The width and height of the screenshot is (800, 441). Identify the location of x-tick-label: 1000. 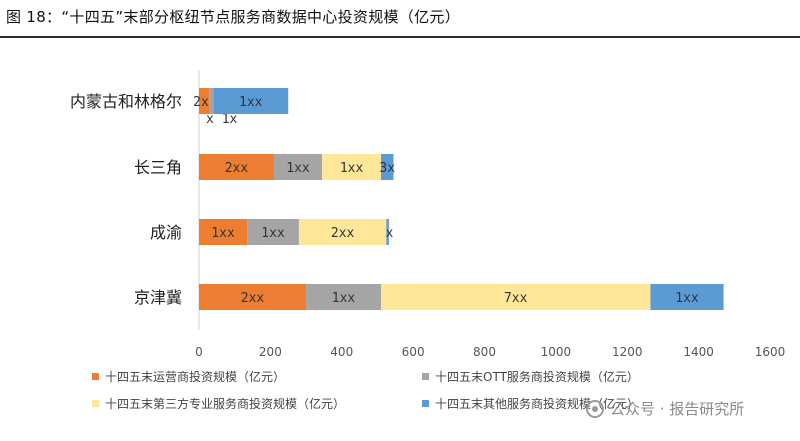
(556, 352).